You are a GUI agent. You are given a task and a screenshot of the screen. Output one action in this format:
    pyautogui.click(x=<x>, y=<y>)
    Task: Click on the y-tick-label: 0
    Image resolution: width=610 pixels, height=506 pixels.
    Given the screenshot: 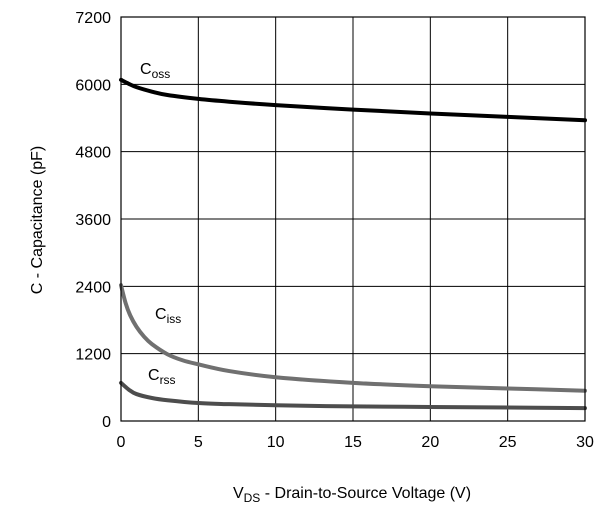 What is the action you would take?
    pyautogui.click(x=106, y=422)
    